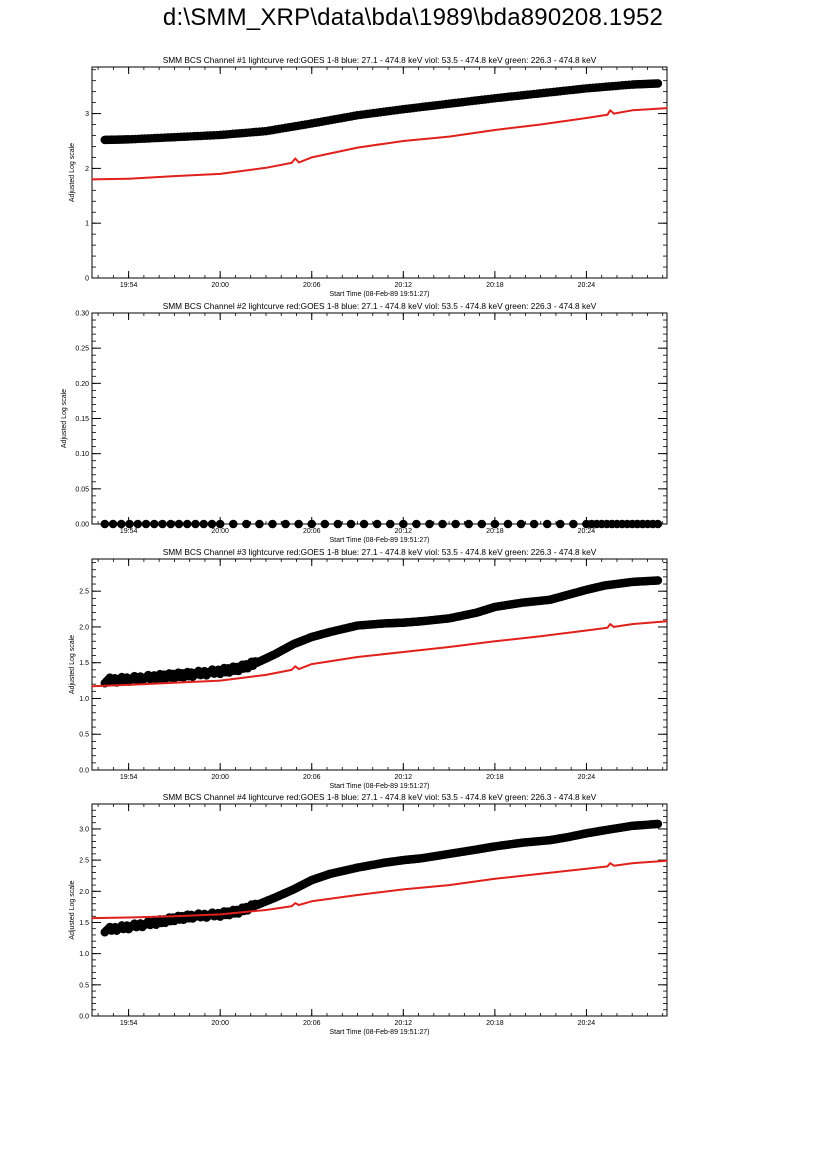 This screenshot has height=1169, width=826. I want to click on y-tick-label: 0.5, so click(84, 985).